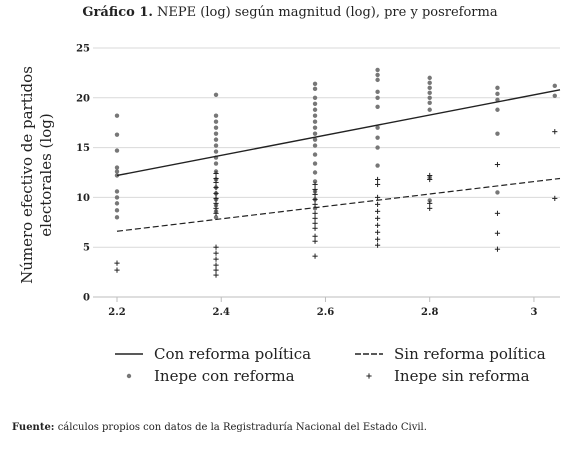  Describe the element at coordinates (83, 49) in the screenshot. I see `y-tick-label-25: 25` at that location.